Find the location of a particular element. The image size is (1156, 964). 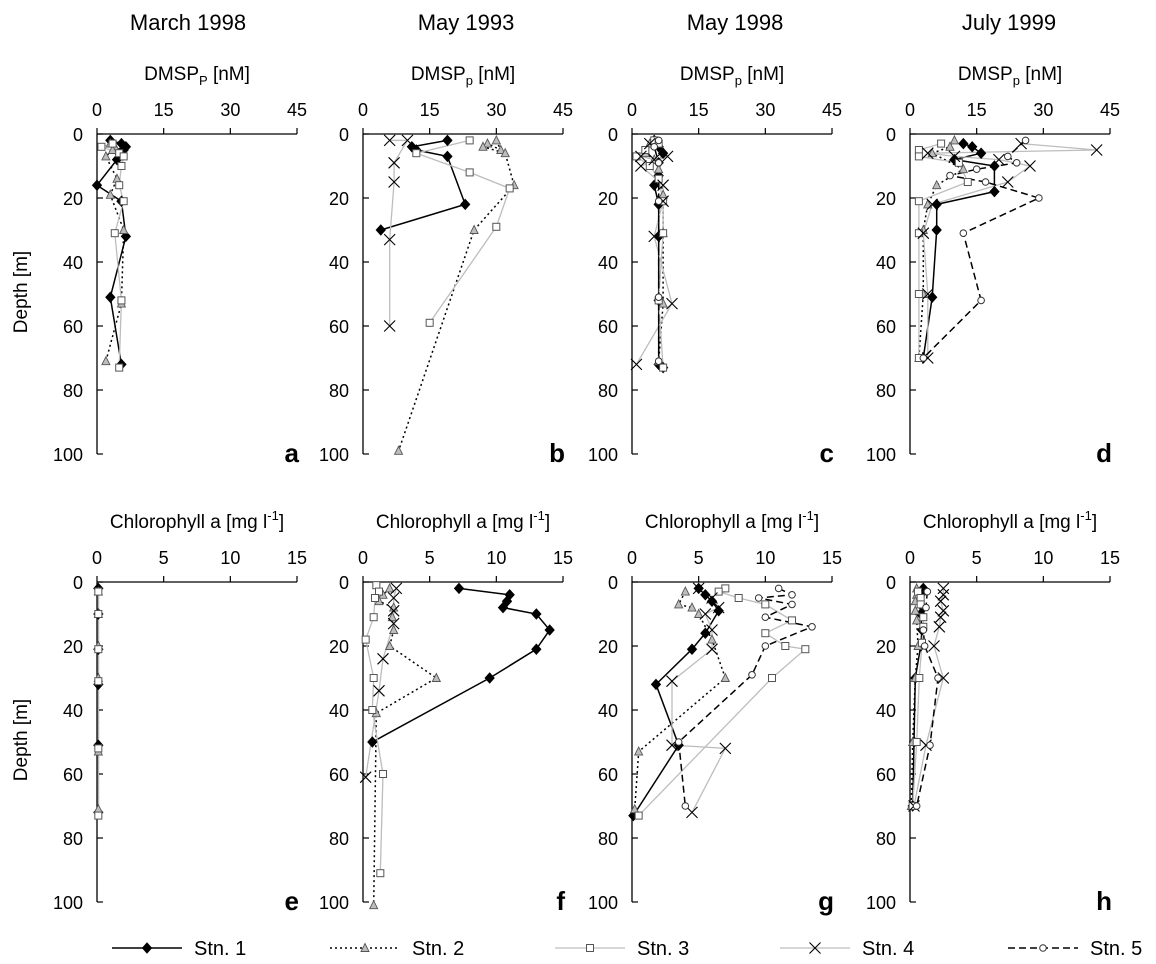

x-tick-label: 5 is located at coordinates (699, 558).